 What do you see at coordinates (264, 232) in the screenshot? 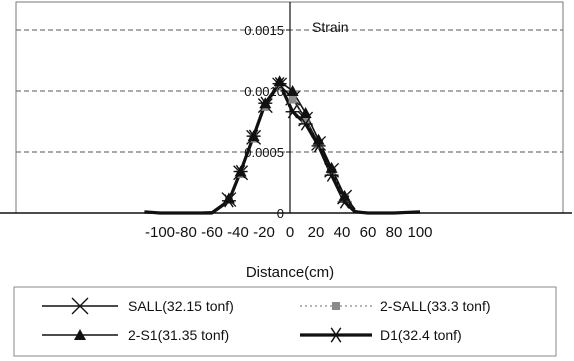
I see `x-tick-label: -20` at bounding box center [264, 232].